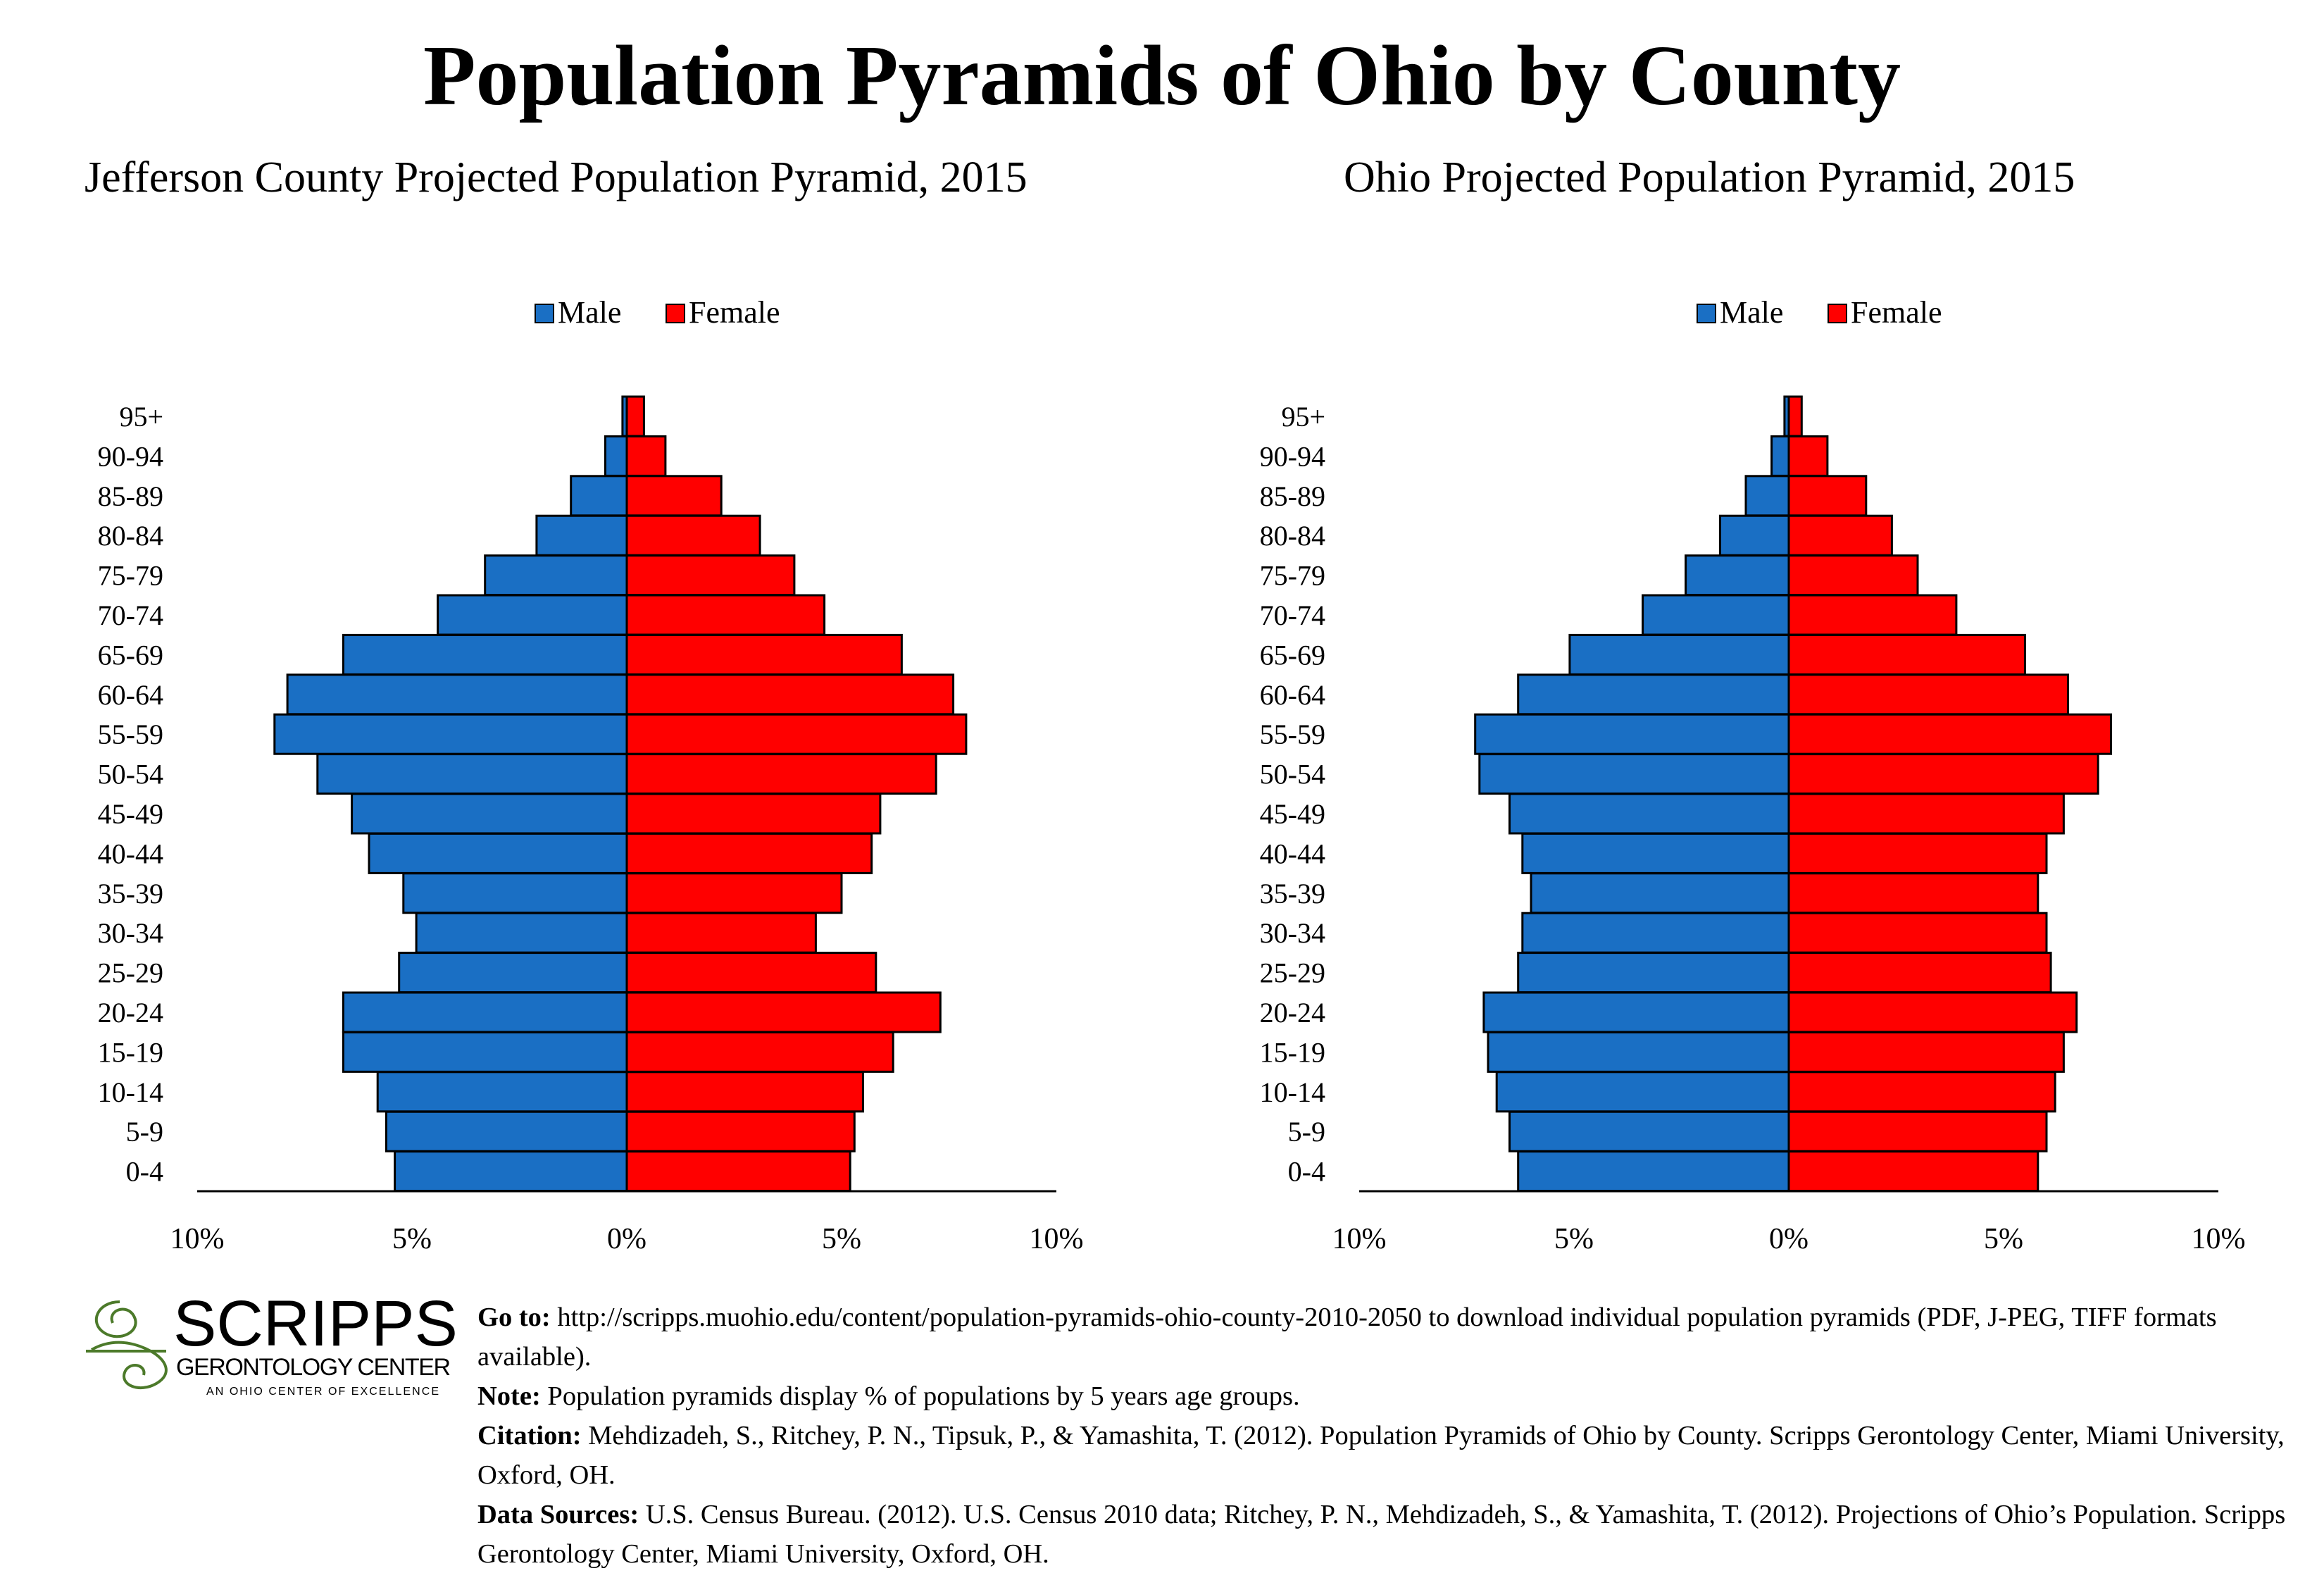 The width and height of the screenshot is (2324, 1585). What do you see at coordinates (1292, 655) in the screenshot?
I see `category-label-65-69: 65-69` at bounding box center [1292, 655].